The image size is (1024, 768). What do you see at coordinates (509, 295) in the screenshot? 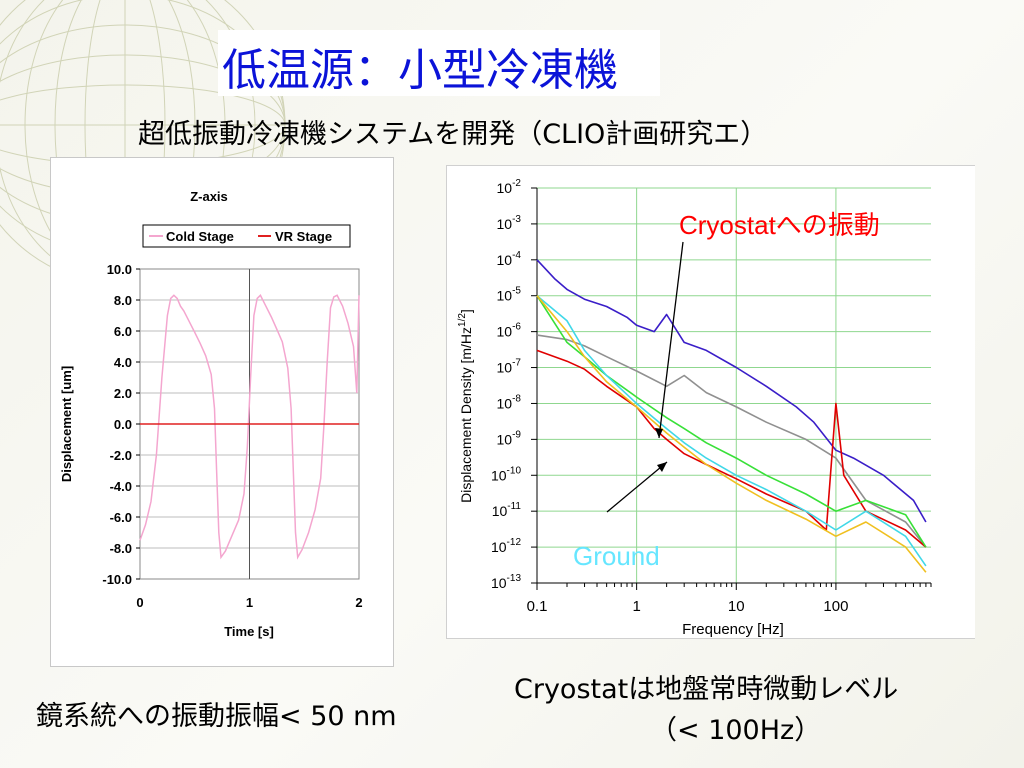
I see `chart2-ytick-label: 10⁻⁵` at bounding box center [509, 295].